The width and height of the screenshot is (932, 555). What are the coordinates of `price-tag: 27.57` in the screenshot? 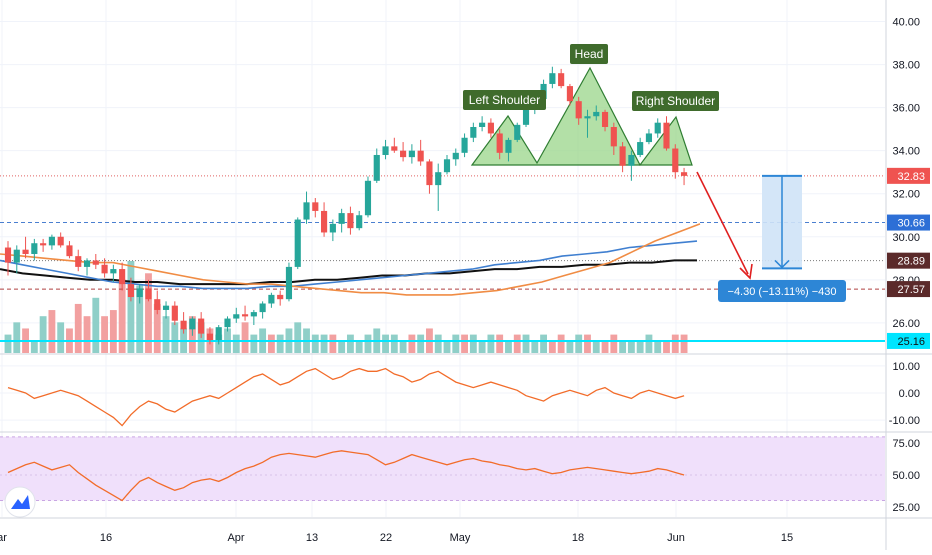 It's located at (908, 289).